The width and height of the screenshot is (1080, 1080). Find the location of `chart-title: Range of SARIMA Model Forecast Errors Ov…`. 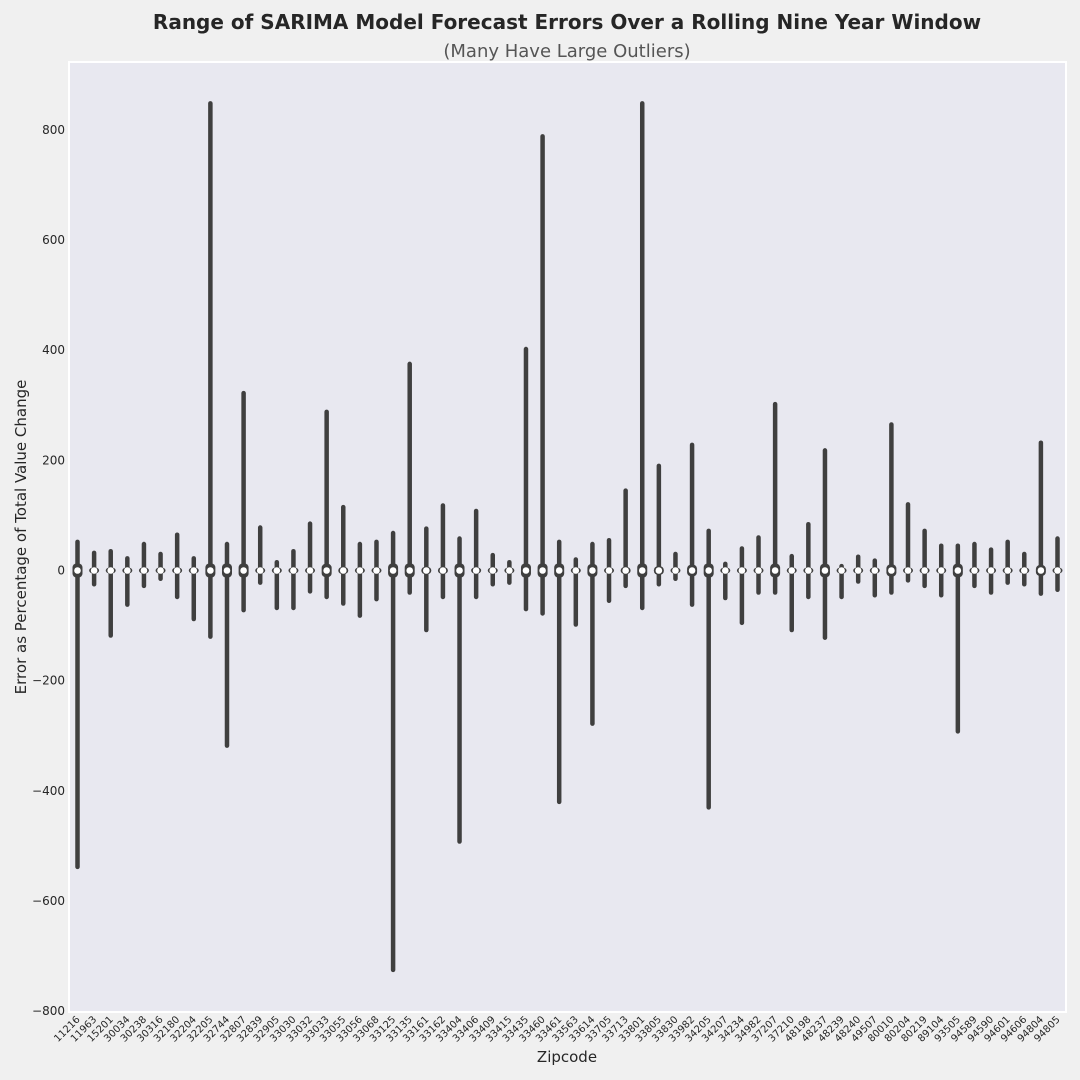

chart-title: Range of SARIMA Model Forecast Errors Ov… is located at coordinates (567, 22).